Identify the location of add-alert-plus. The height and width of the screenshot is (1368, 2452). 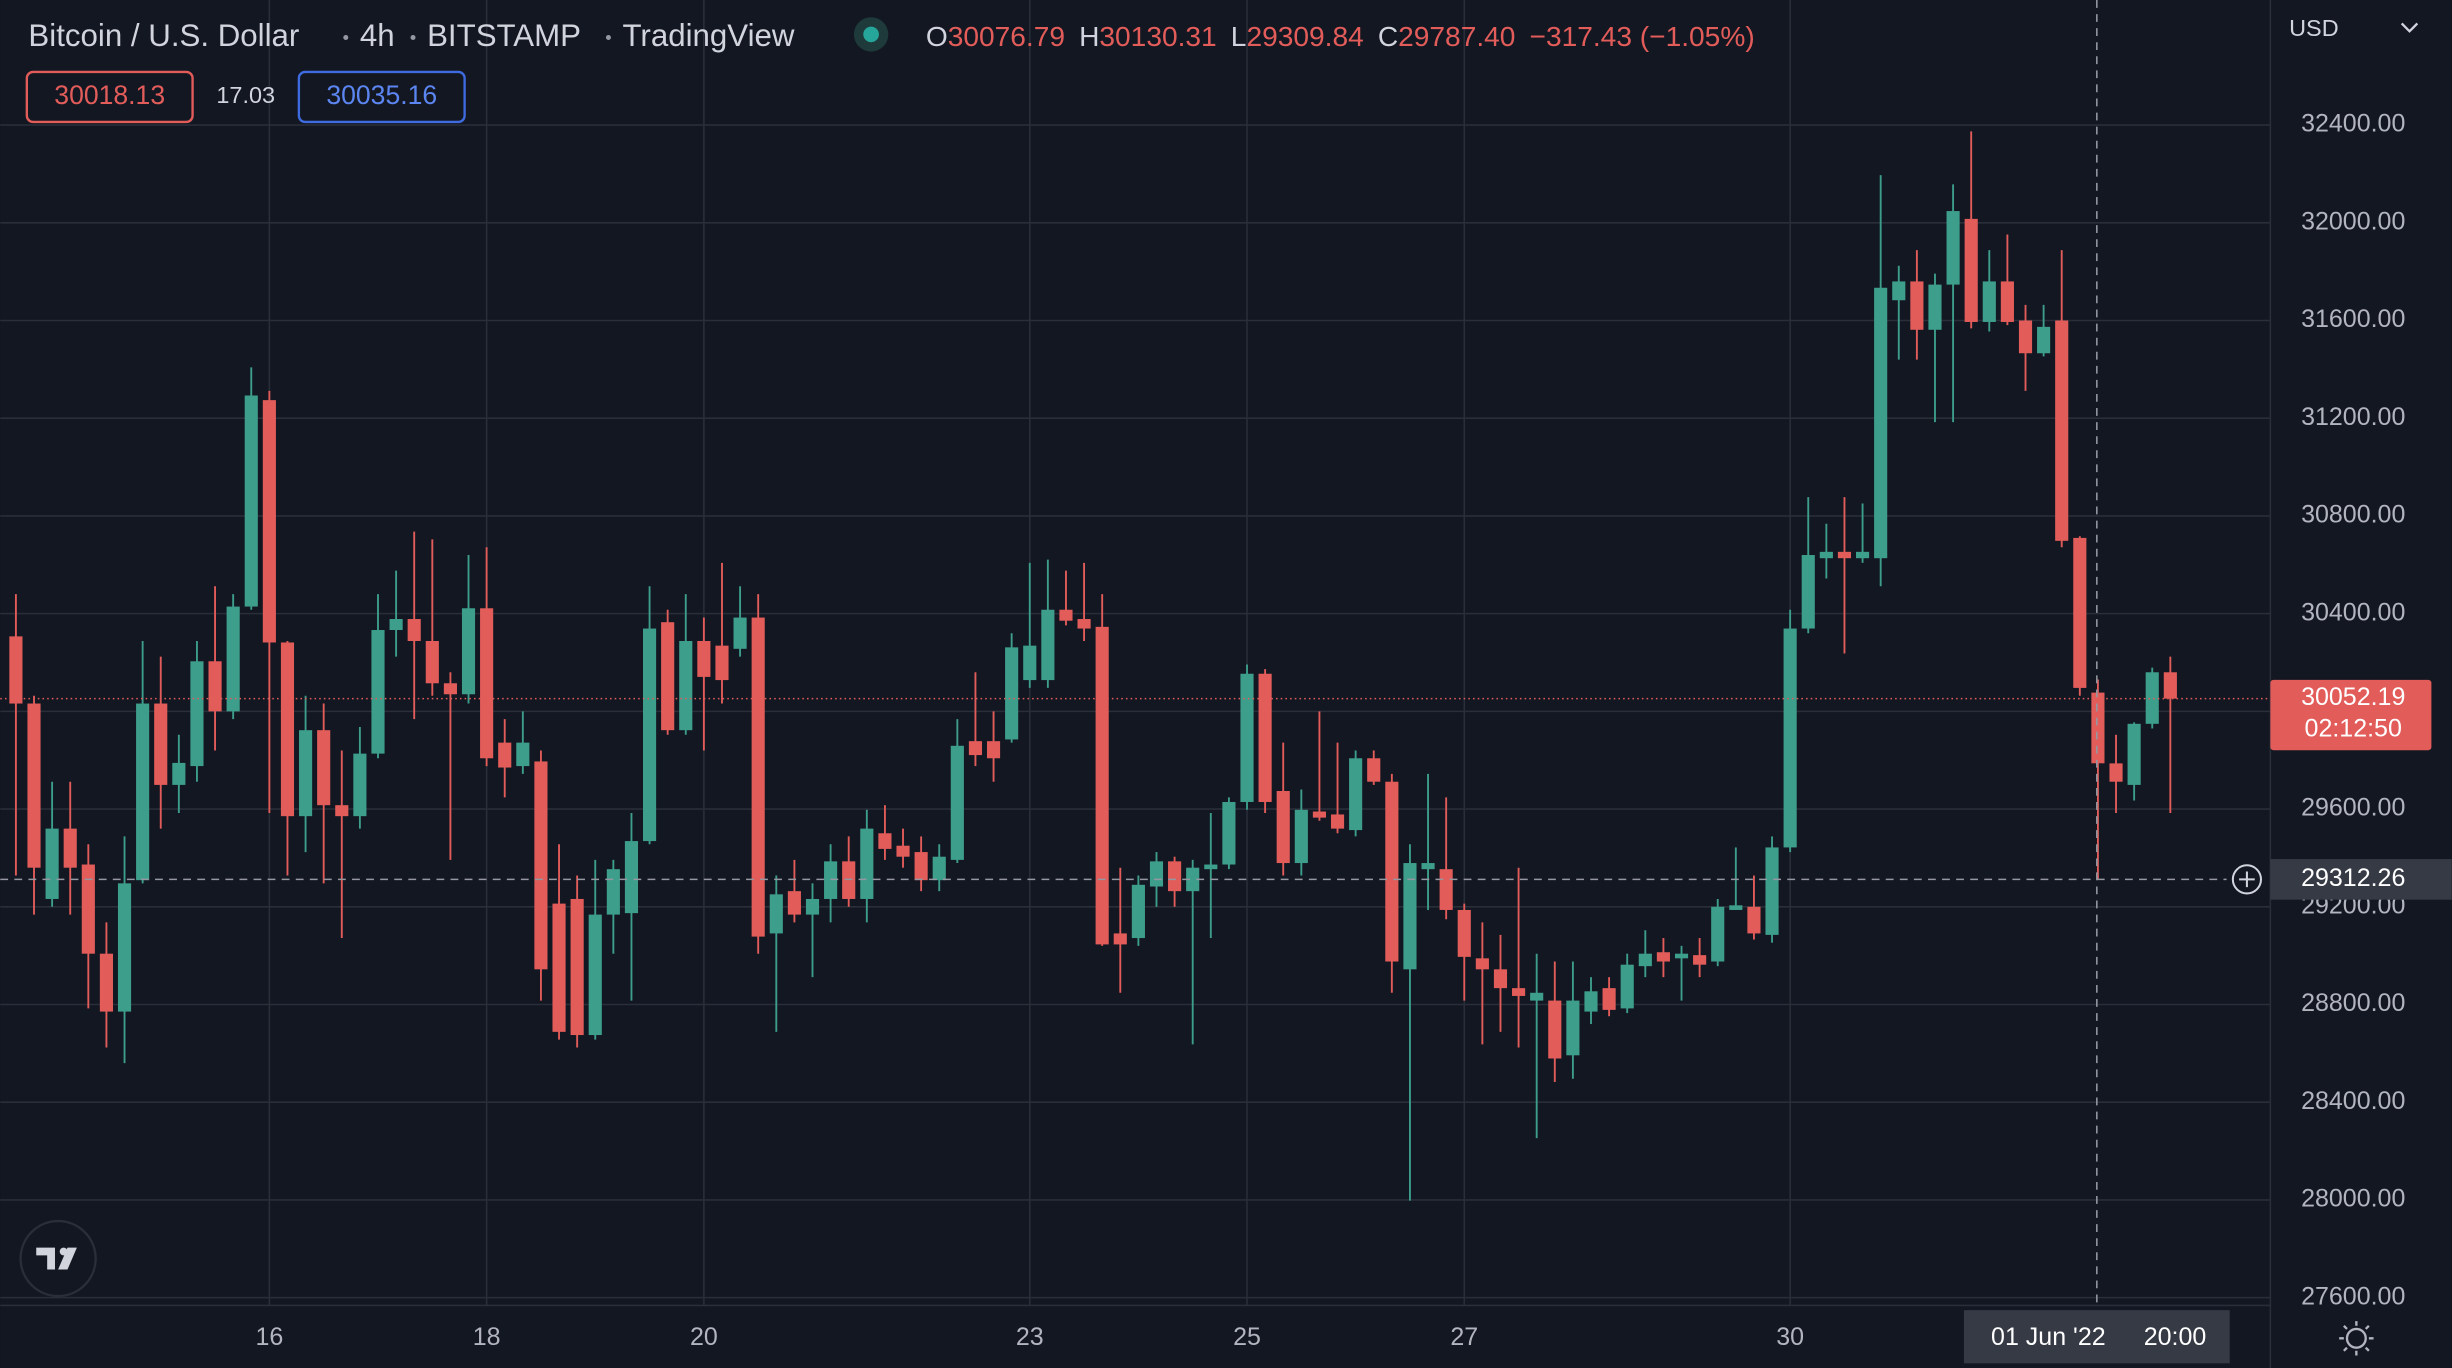
(2247, 879).